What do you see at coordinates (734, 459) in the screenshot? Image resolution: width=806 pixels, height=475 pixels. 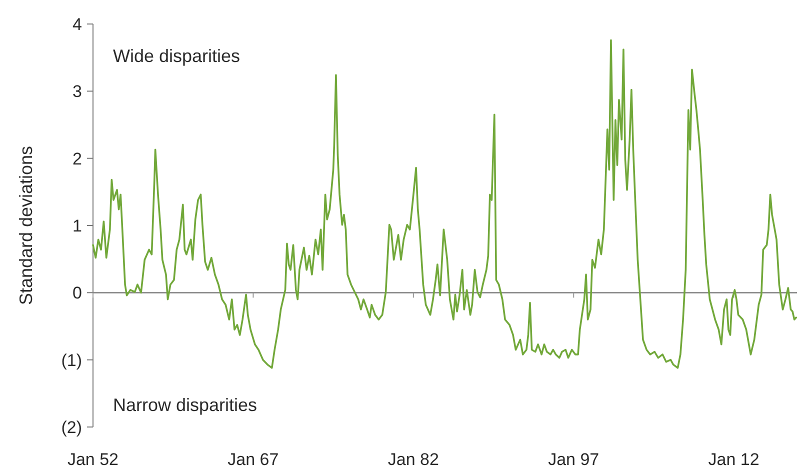 I see `x-tick-label: Jan 12` at bounding box center [734, 459].